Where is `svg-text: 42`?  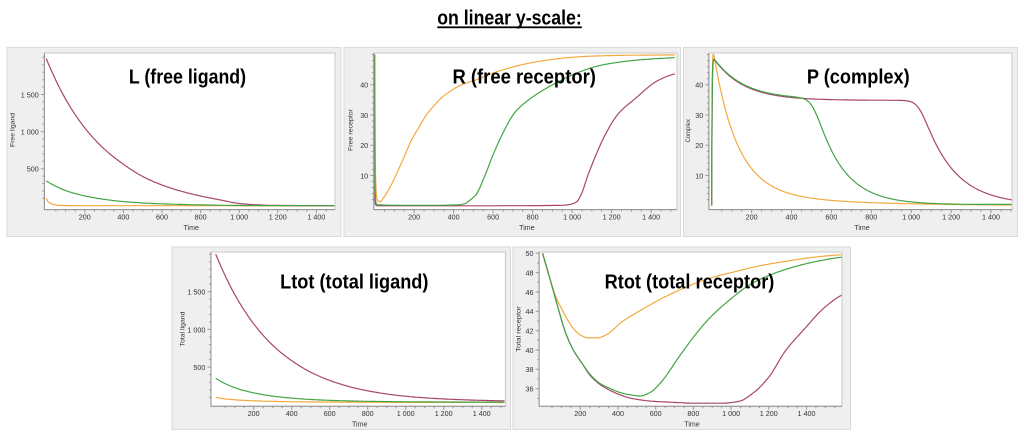
svg-text: 42 is located at coordinates (530, 331).